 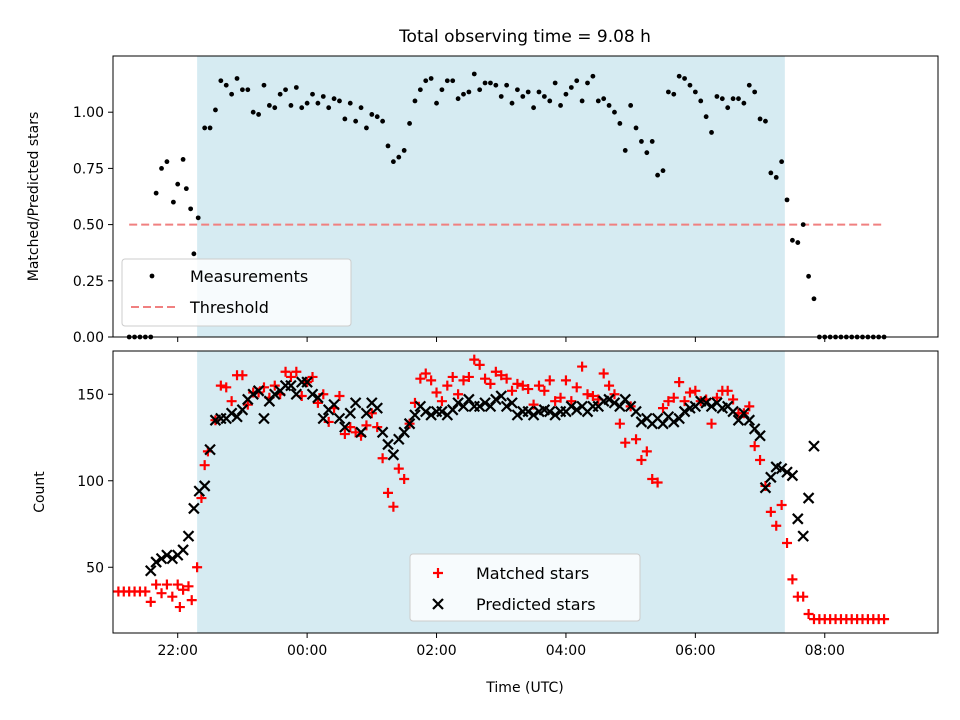 What do you see at coordinates (532, 573) in the screenshot?
I see `legend-label-matched: Matched stars` at bounding box center [532, 573].